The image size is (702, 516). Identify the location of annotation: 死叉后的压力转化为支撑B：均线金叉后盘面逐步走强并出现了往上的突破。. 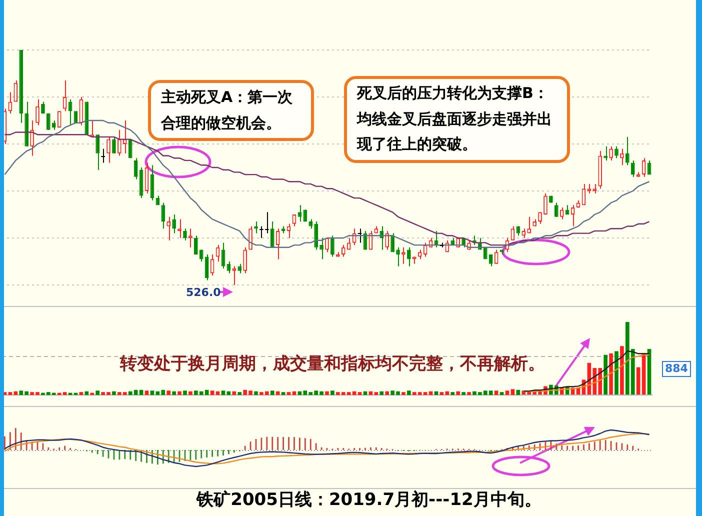
(457, 119).